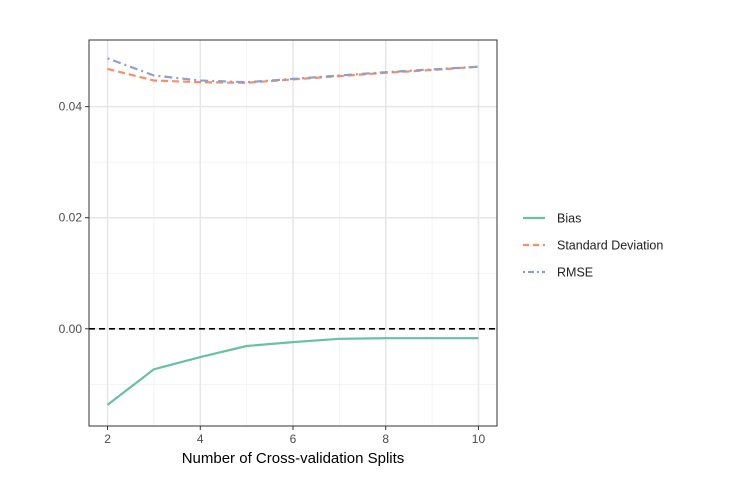 This screenshot has width=737, height=486. I want to click on legend: Bias Standard Deviation RMSE, so click(593, 246).